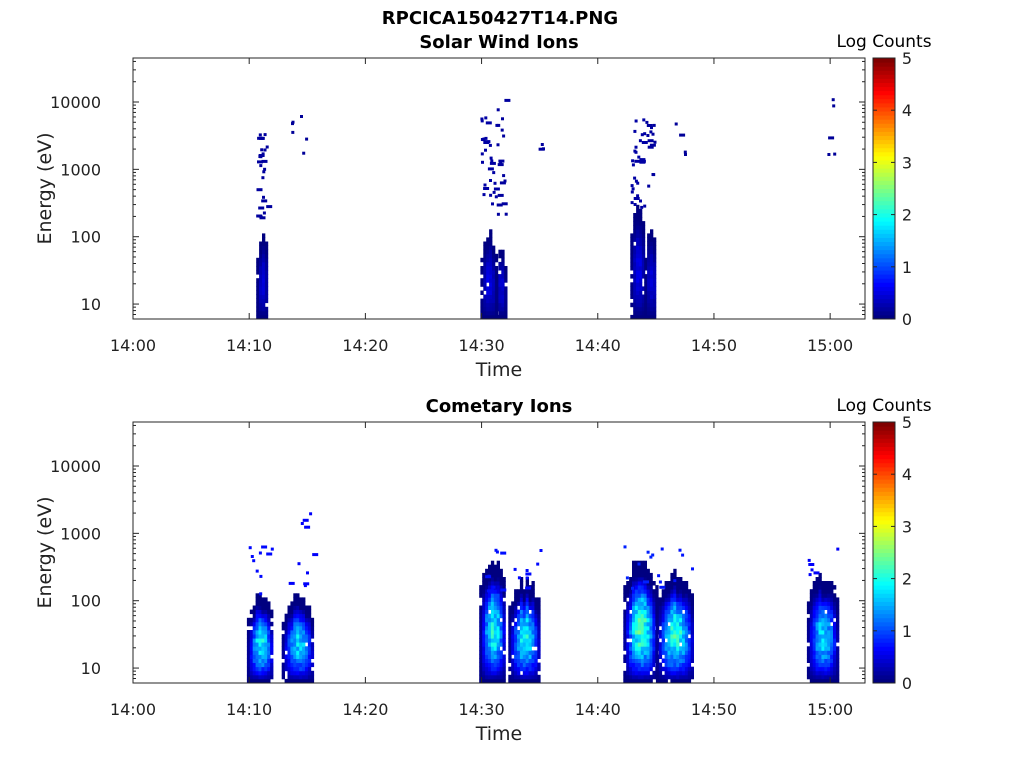 Image resolution: width=1024 pixels, height=768 pixels. I want to click on colorbar-frame, so click(884, 188).